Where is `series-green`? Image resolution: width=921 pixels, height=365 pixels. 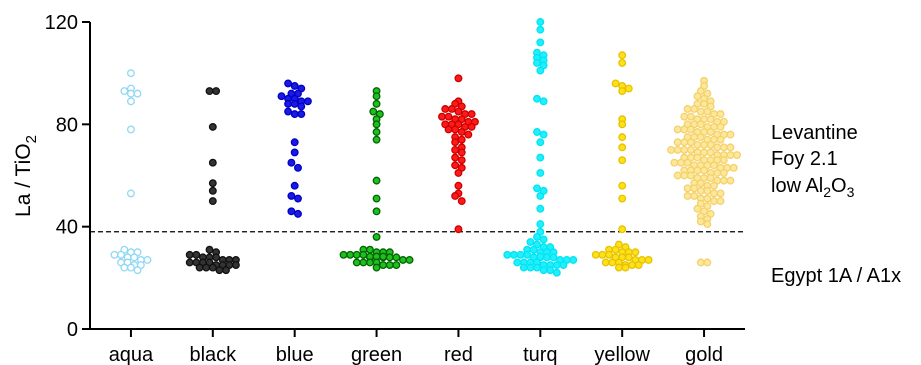
series-green is located at coordinates (376, 179).